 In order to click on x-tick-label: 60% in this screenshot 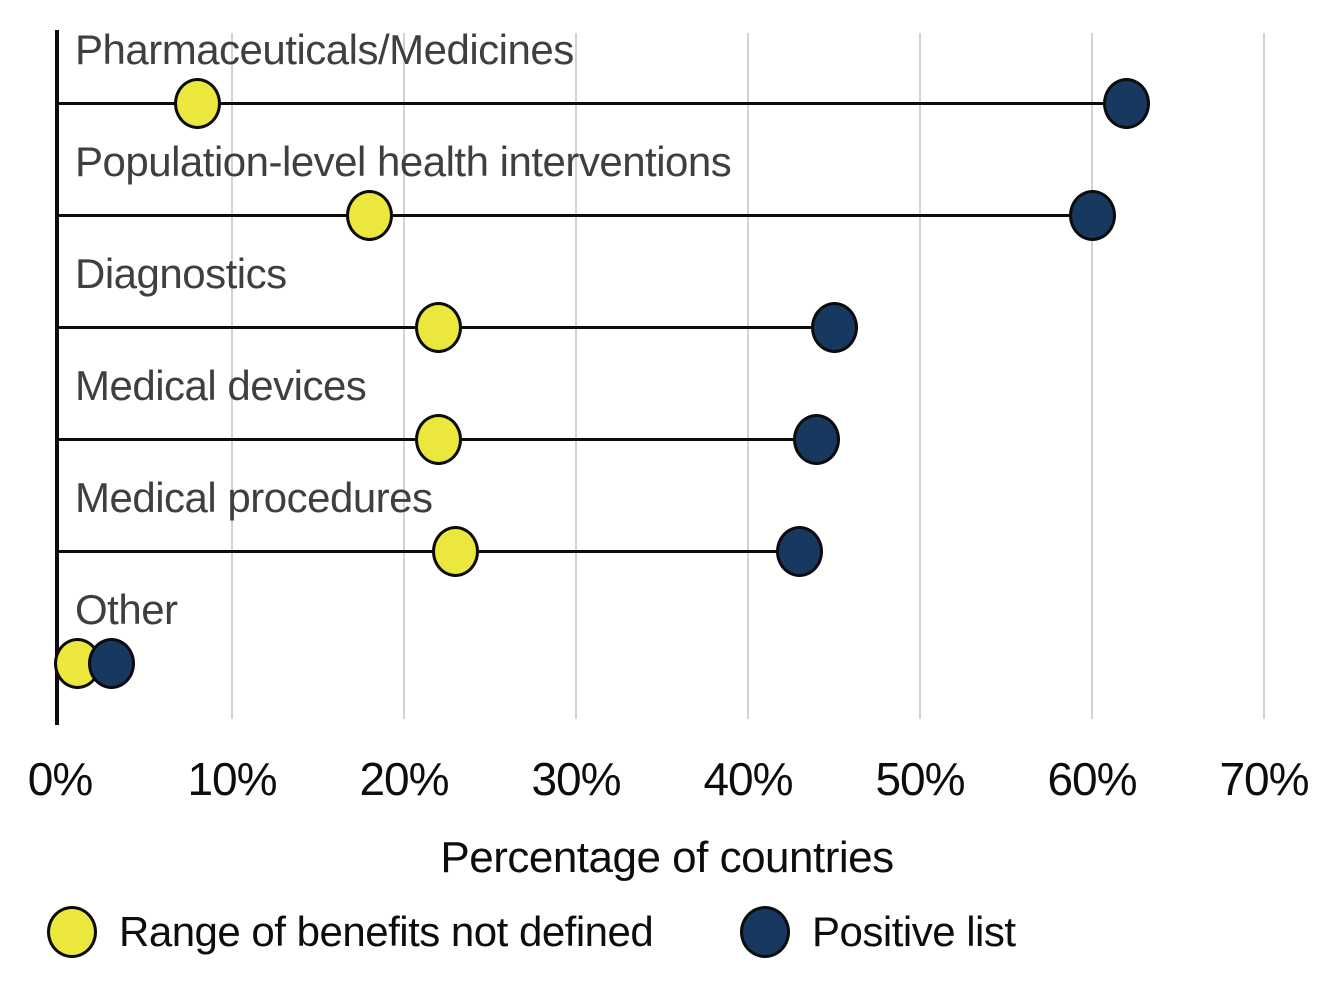, I will do `click(1092, 779)`.